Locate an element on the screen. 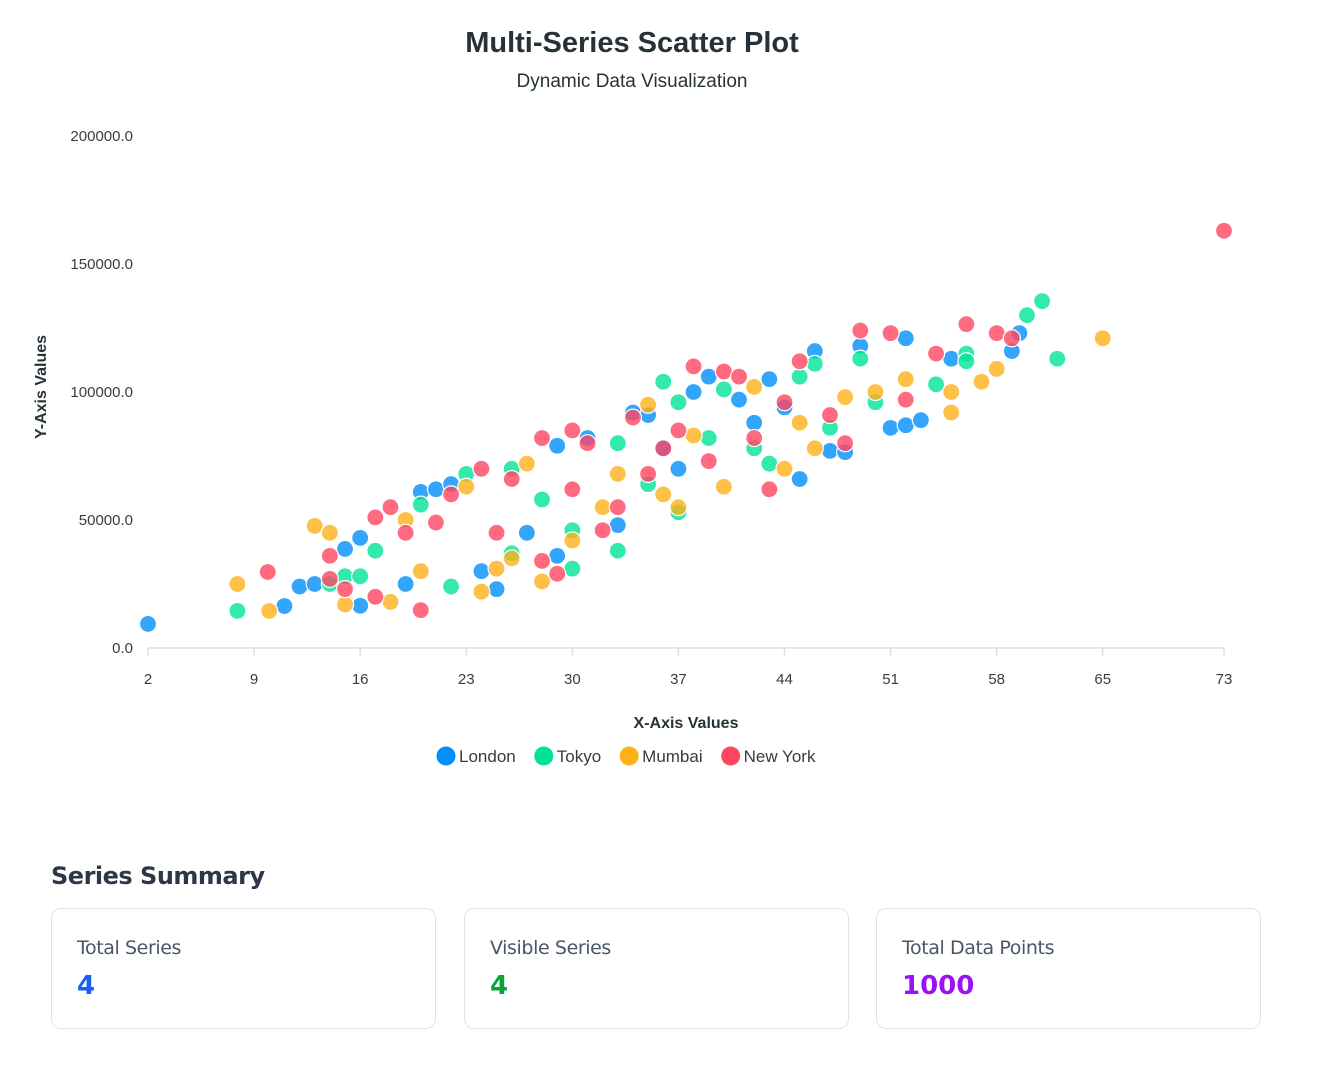 Image resolution: width=1317 pixels, height=1080 pixels. legend-item-new-york: New York is located at coordinates (768, 756).